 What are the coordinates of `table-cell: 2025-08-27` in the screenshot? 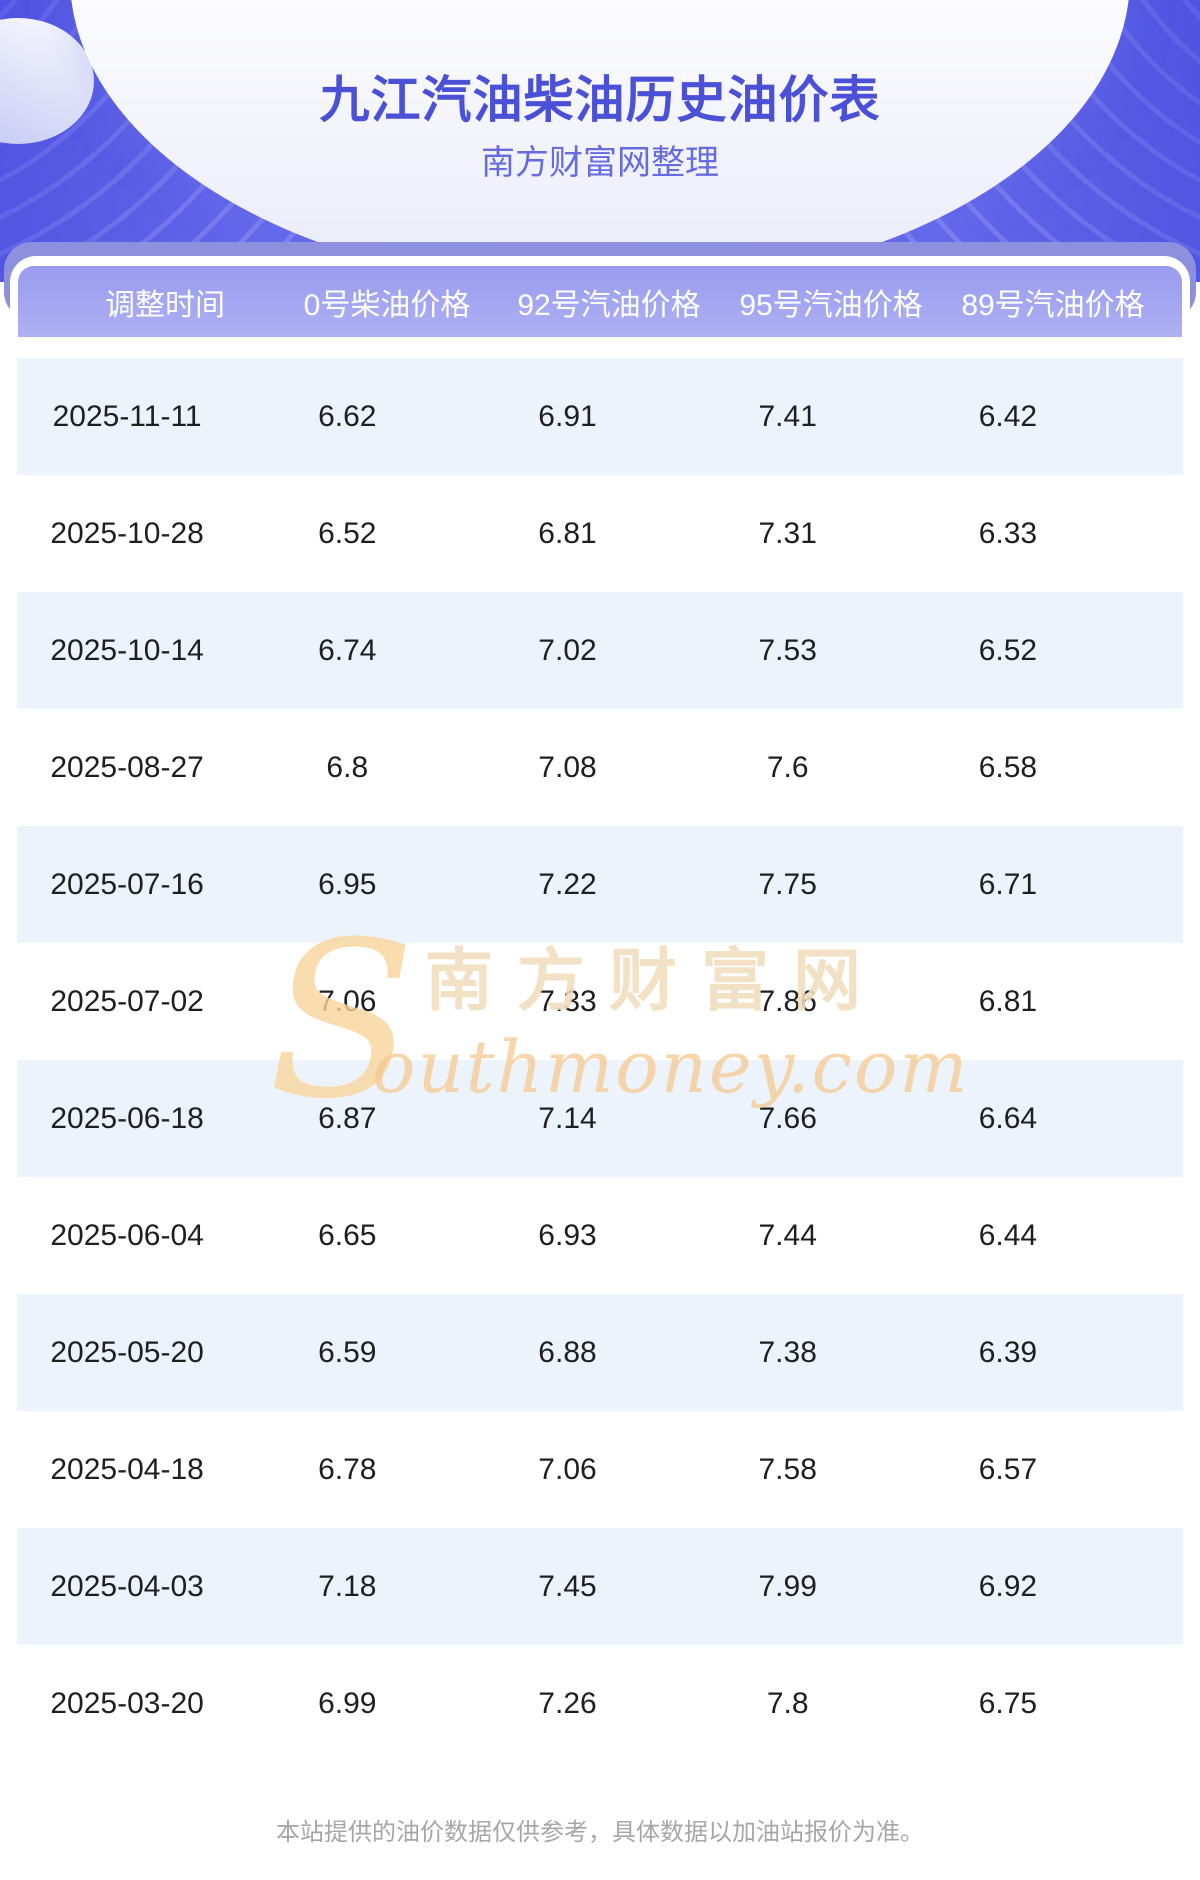 It's located at (127, 767).